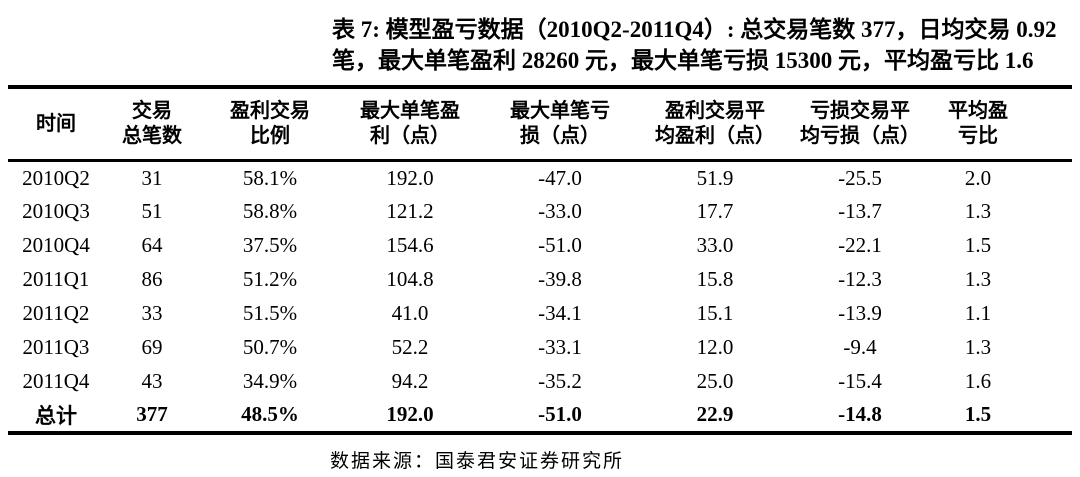 Image resolution: width=1080 pixels, height=477 pixels. Describe the element at coordinates (152, 279) in the screenshot. I see `cell-total-trades: 86` at that location.